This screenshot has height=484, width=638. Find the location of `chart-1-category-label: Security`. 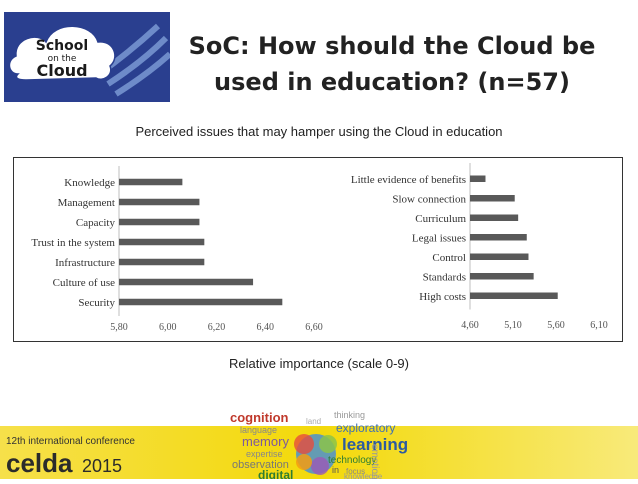

chart-1-category-label: Security is located at coordinates (96, 303).